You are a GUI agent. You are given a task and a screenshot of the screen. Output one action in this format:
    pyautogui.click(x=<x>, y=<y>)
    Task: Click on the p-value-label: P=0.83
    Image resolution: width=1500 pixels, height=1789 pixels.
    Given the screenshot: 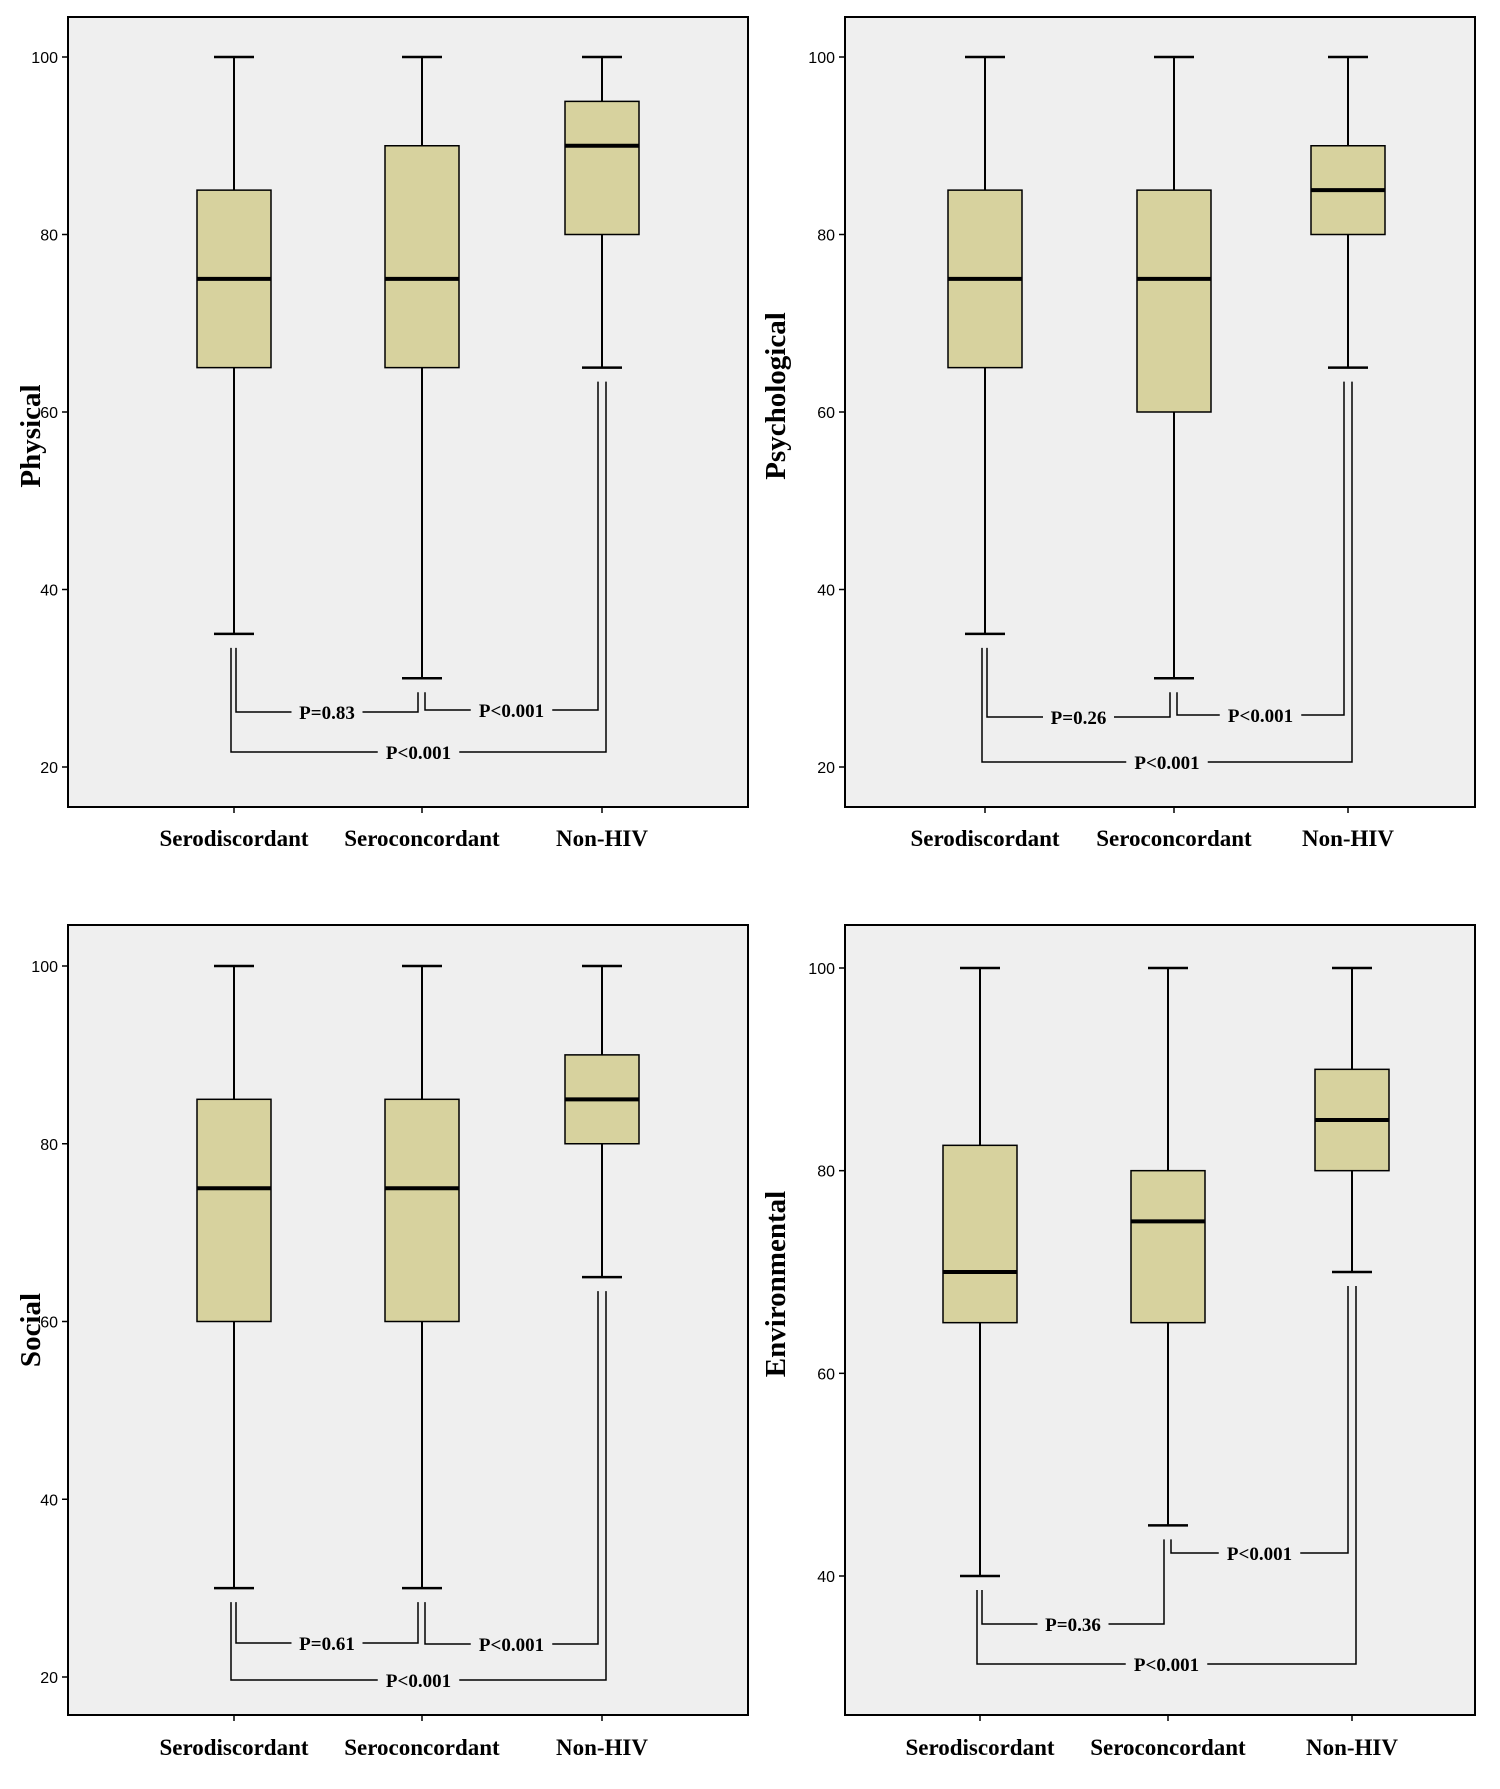 What is the action you would take?
    pyautogui.click(x=327, y=713)
    